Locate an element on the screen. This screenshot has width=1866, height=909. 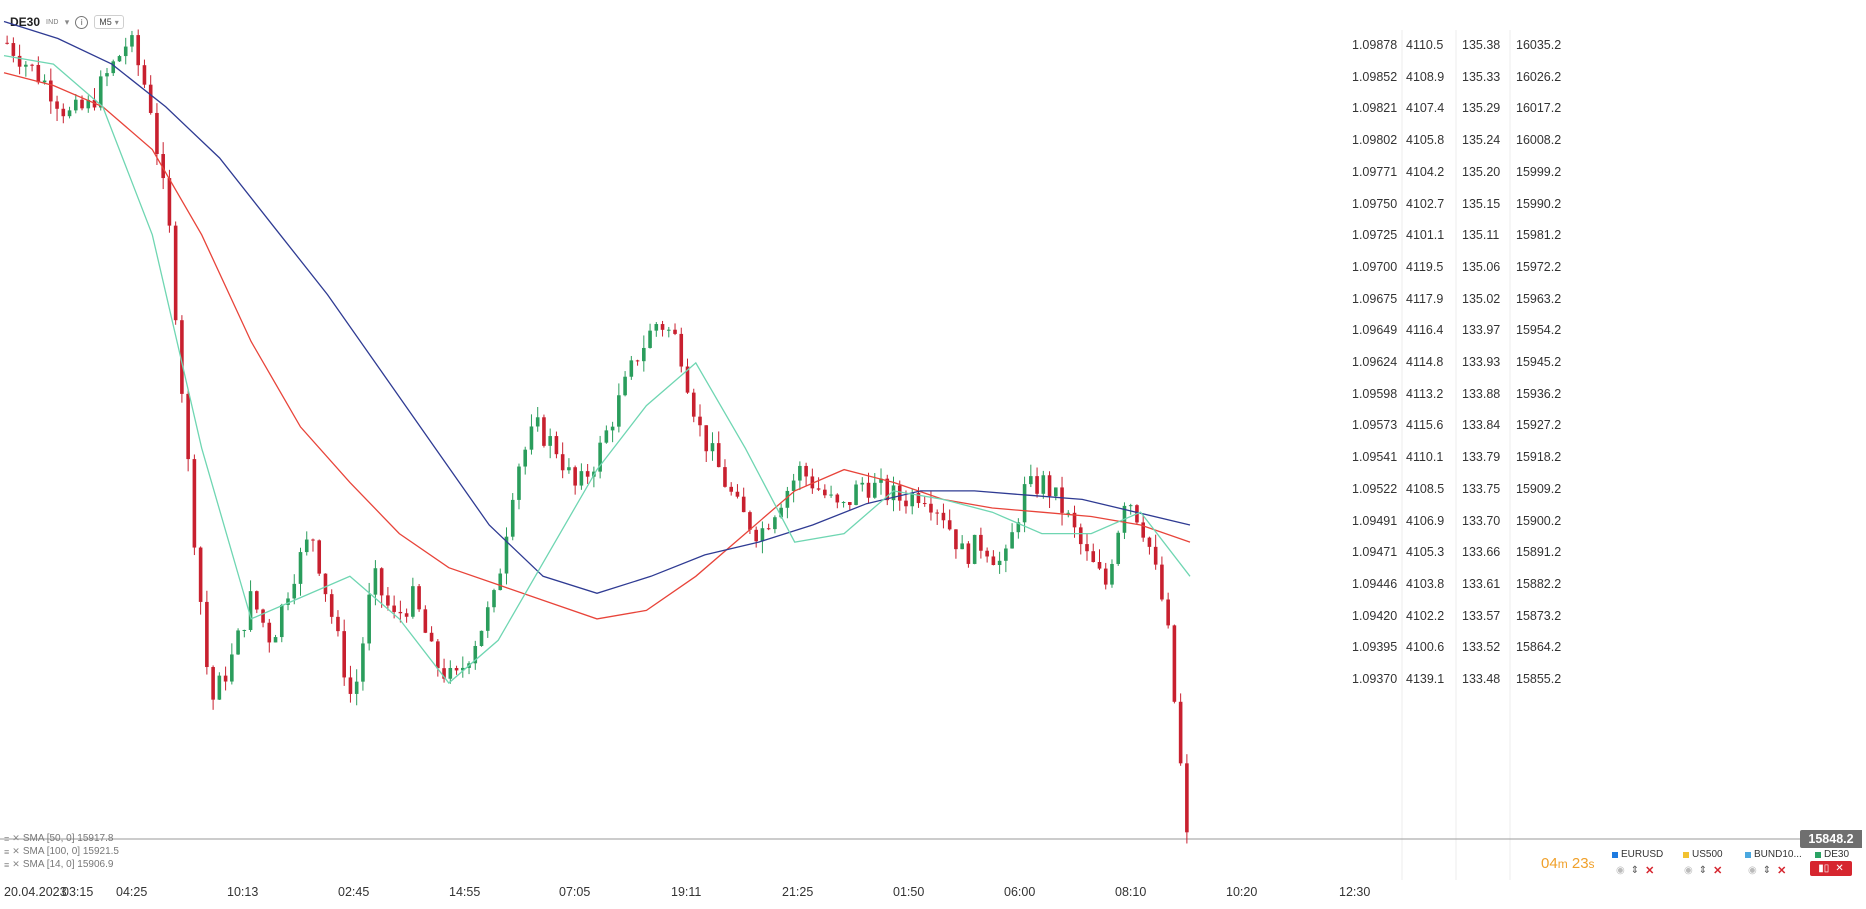
instrument-de30: DE30 is located at coordinates (1832, 854).